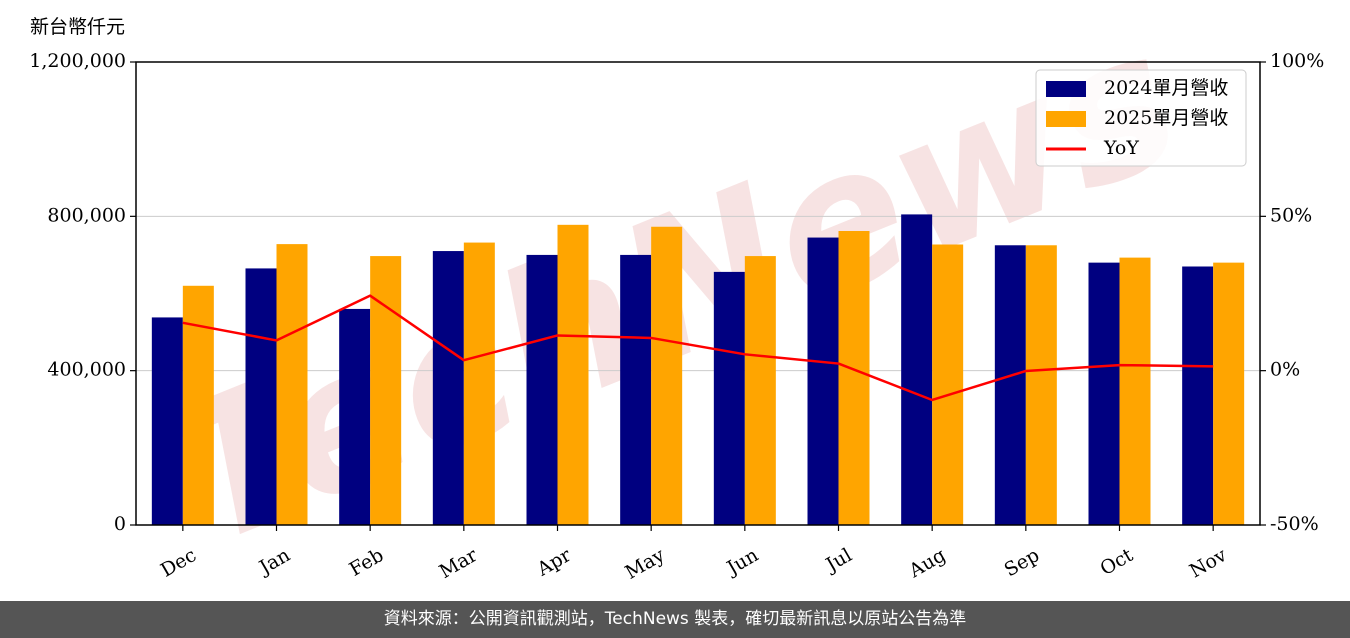  Describe the element at coordinates (838, 560) in the screenshot. I see `x-tick-label: Jul` at that location.